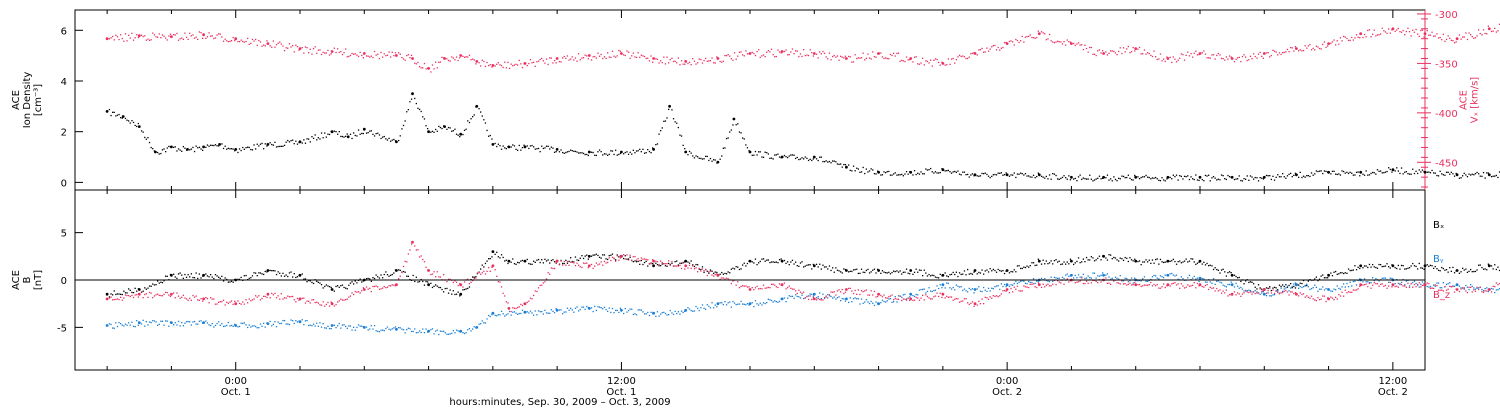  I want to click on bx-point, so click(1232, 275).